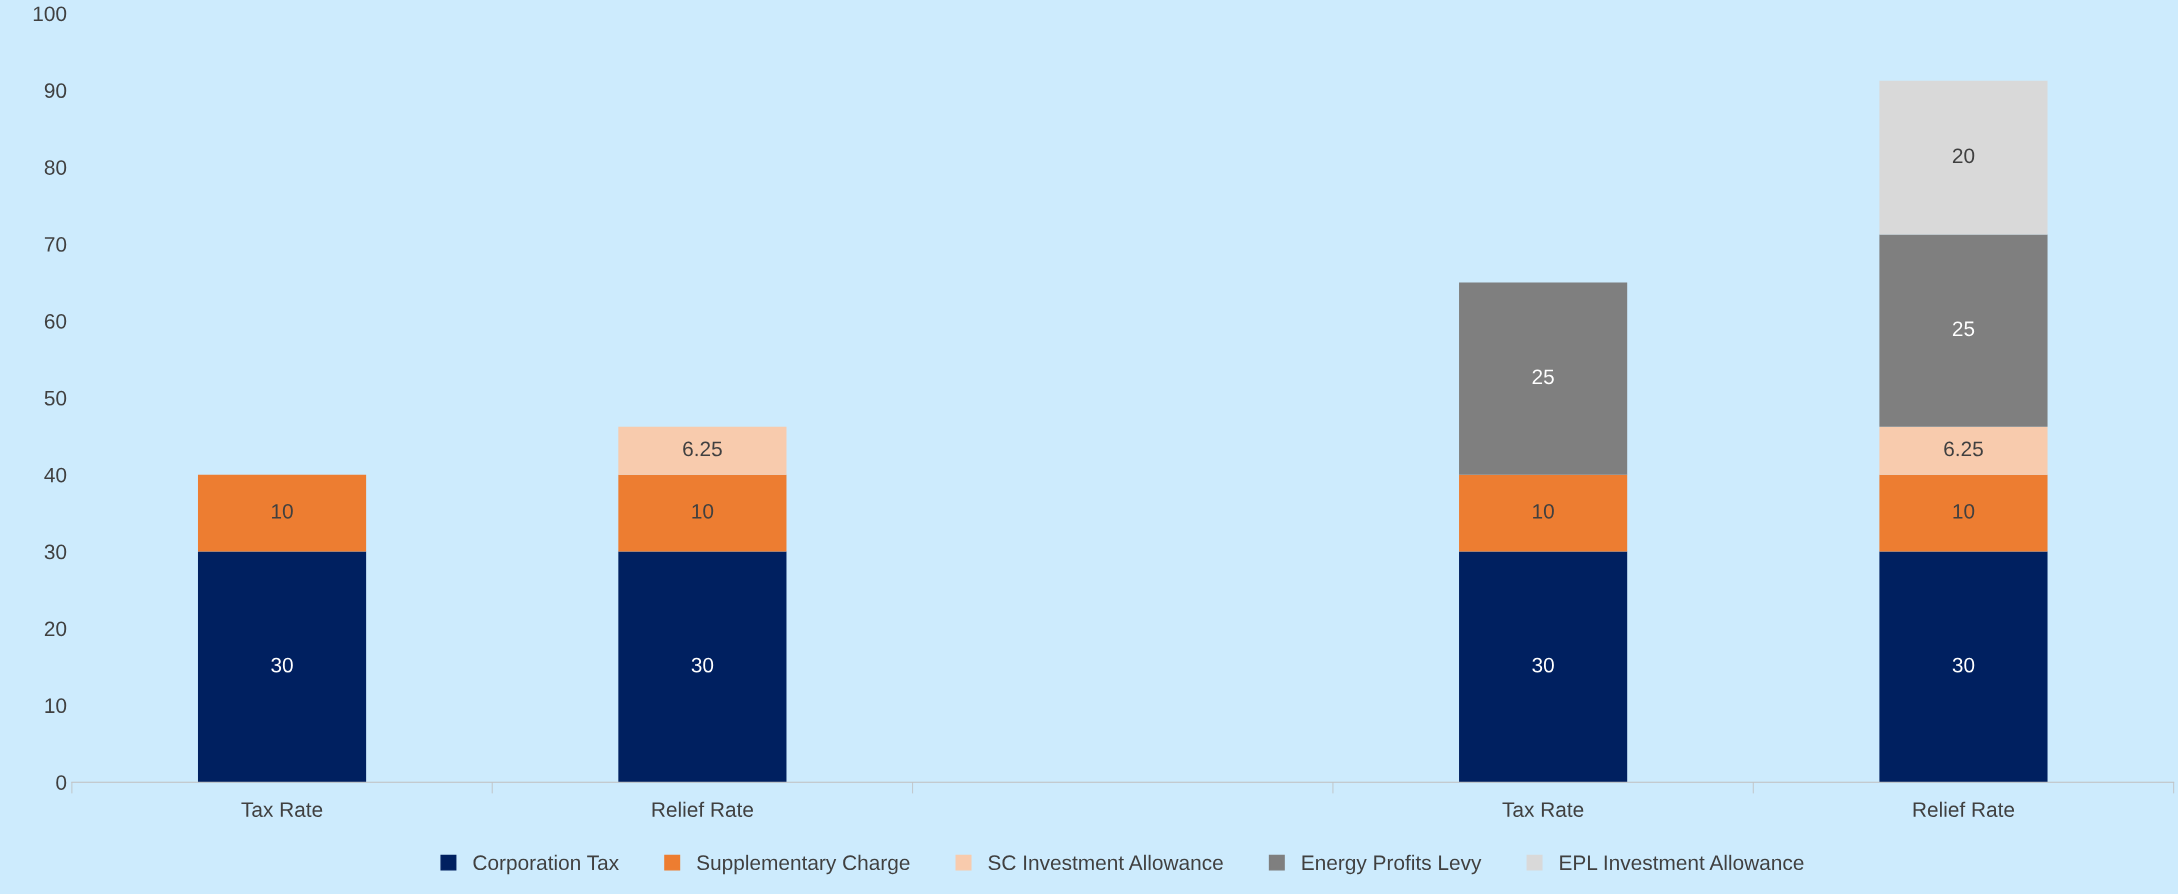 The height and width of the screenshot is (894, 2178). I want to click on y-tick-label: 10, so click(56, 706).